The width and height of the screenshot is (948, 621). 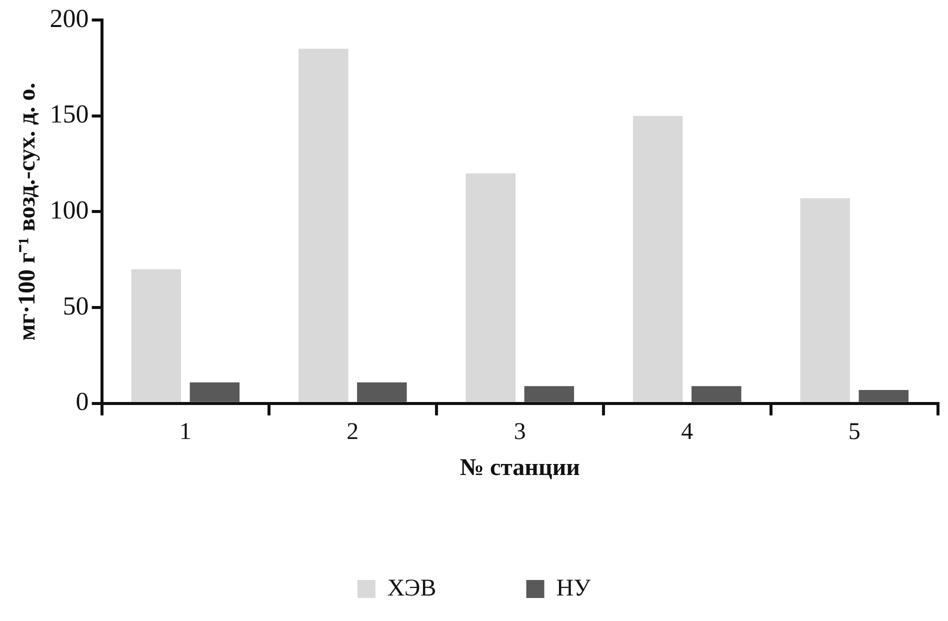 What do you see at coordinates (69, 114) in the screenshot?
I see `y-tick-label: 150` at bounding box center [69, 114].